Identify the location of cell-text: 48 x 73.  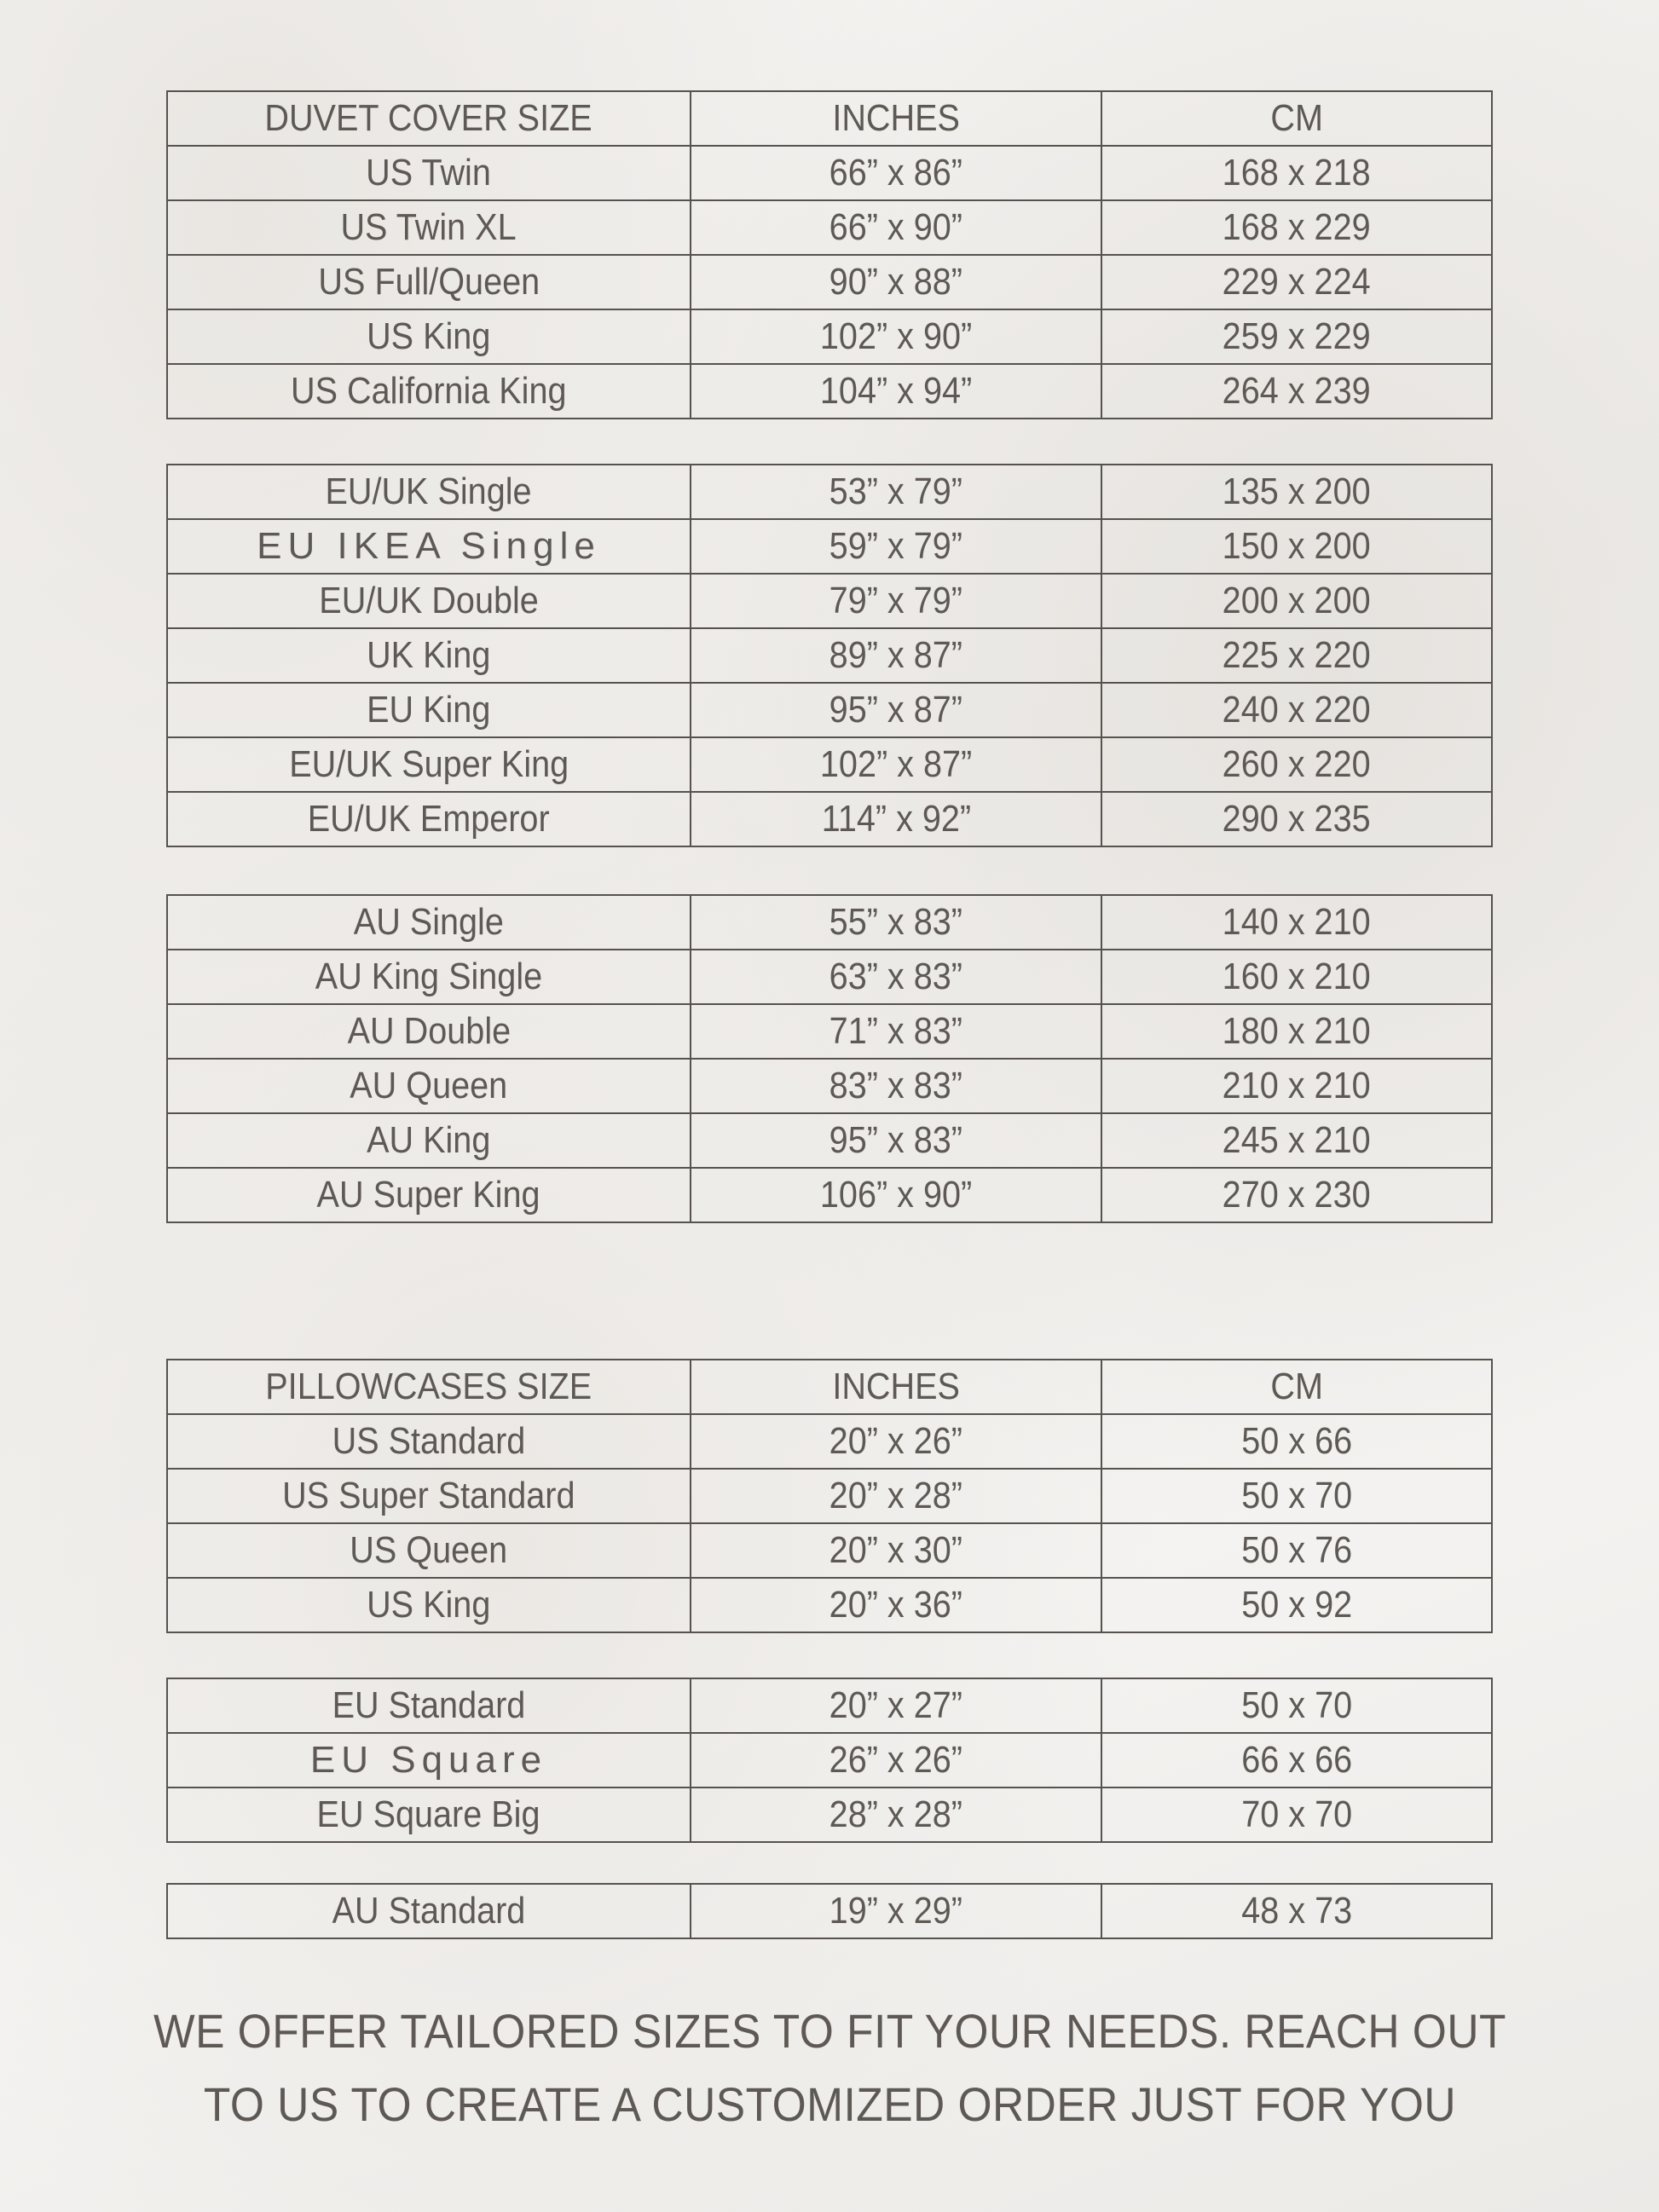
(1297, 1911).